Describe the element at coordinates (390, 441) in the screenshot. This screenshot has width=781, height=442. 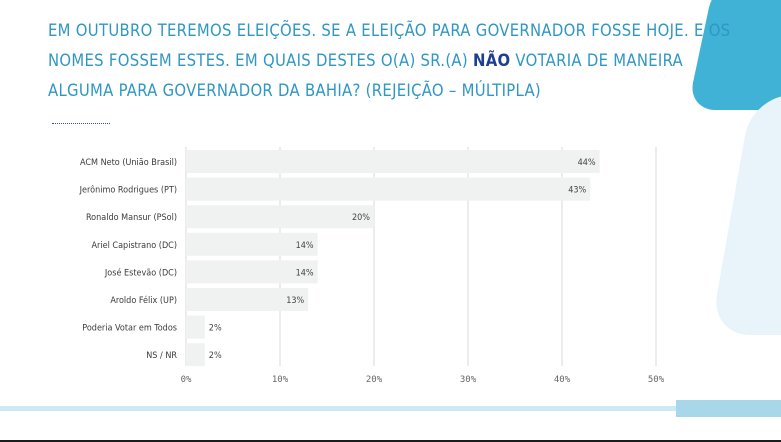
I see `footer-rule` at that location.